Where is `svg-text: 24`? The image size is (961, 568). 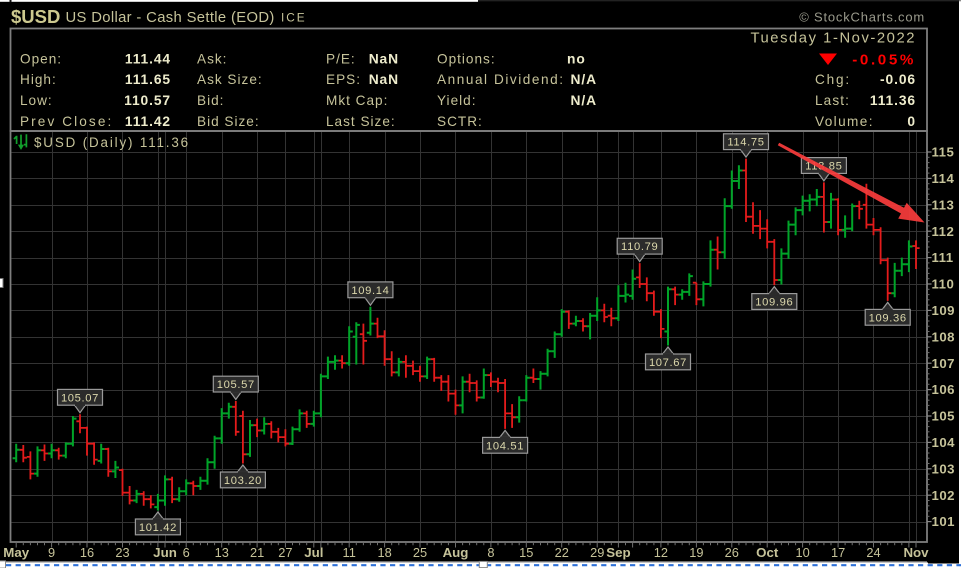
svg-text: 24 is located at coordinates (873, 552).